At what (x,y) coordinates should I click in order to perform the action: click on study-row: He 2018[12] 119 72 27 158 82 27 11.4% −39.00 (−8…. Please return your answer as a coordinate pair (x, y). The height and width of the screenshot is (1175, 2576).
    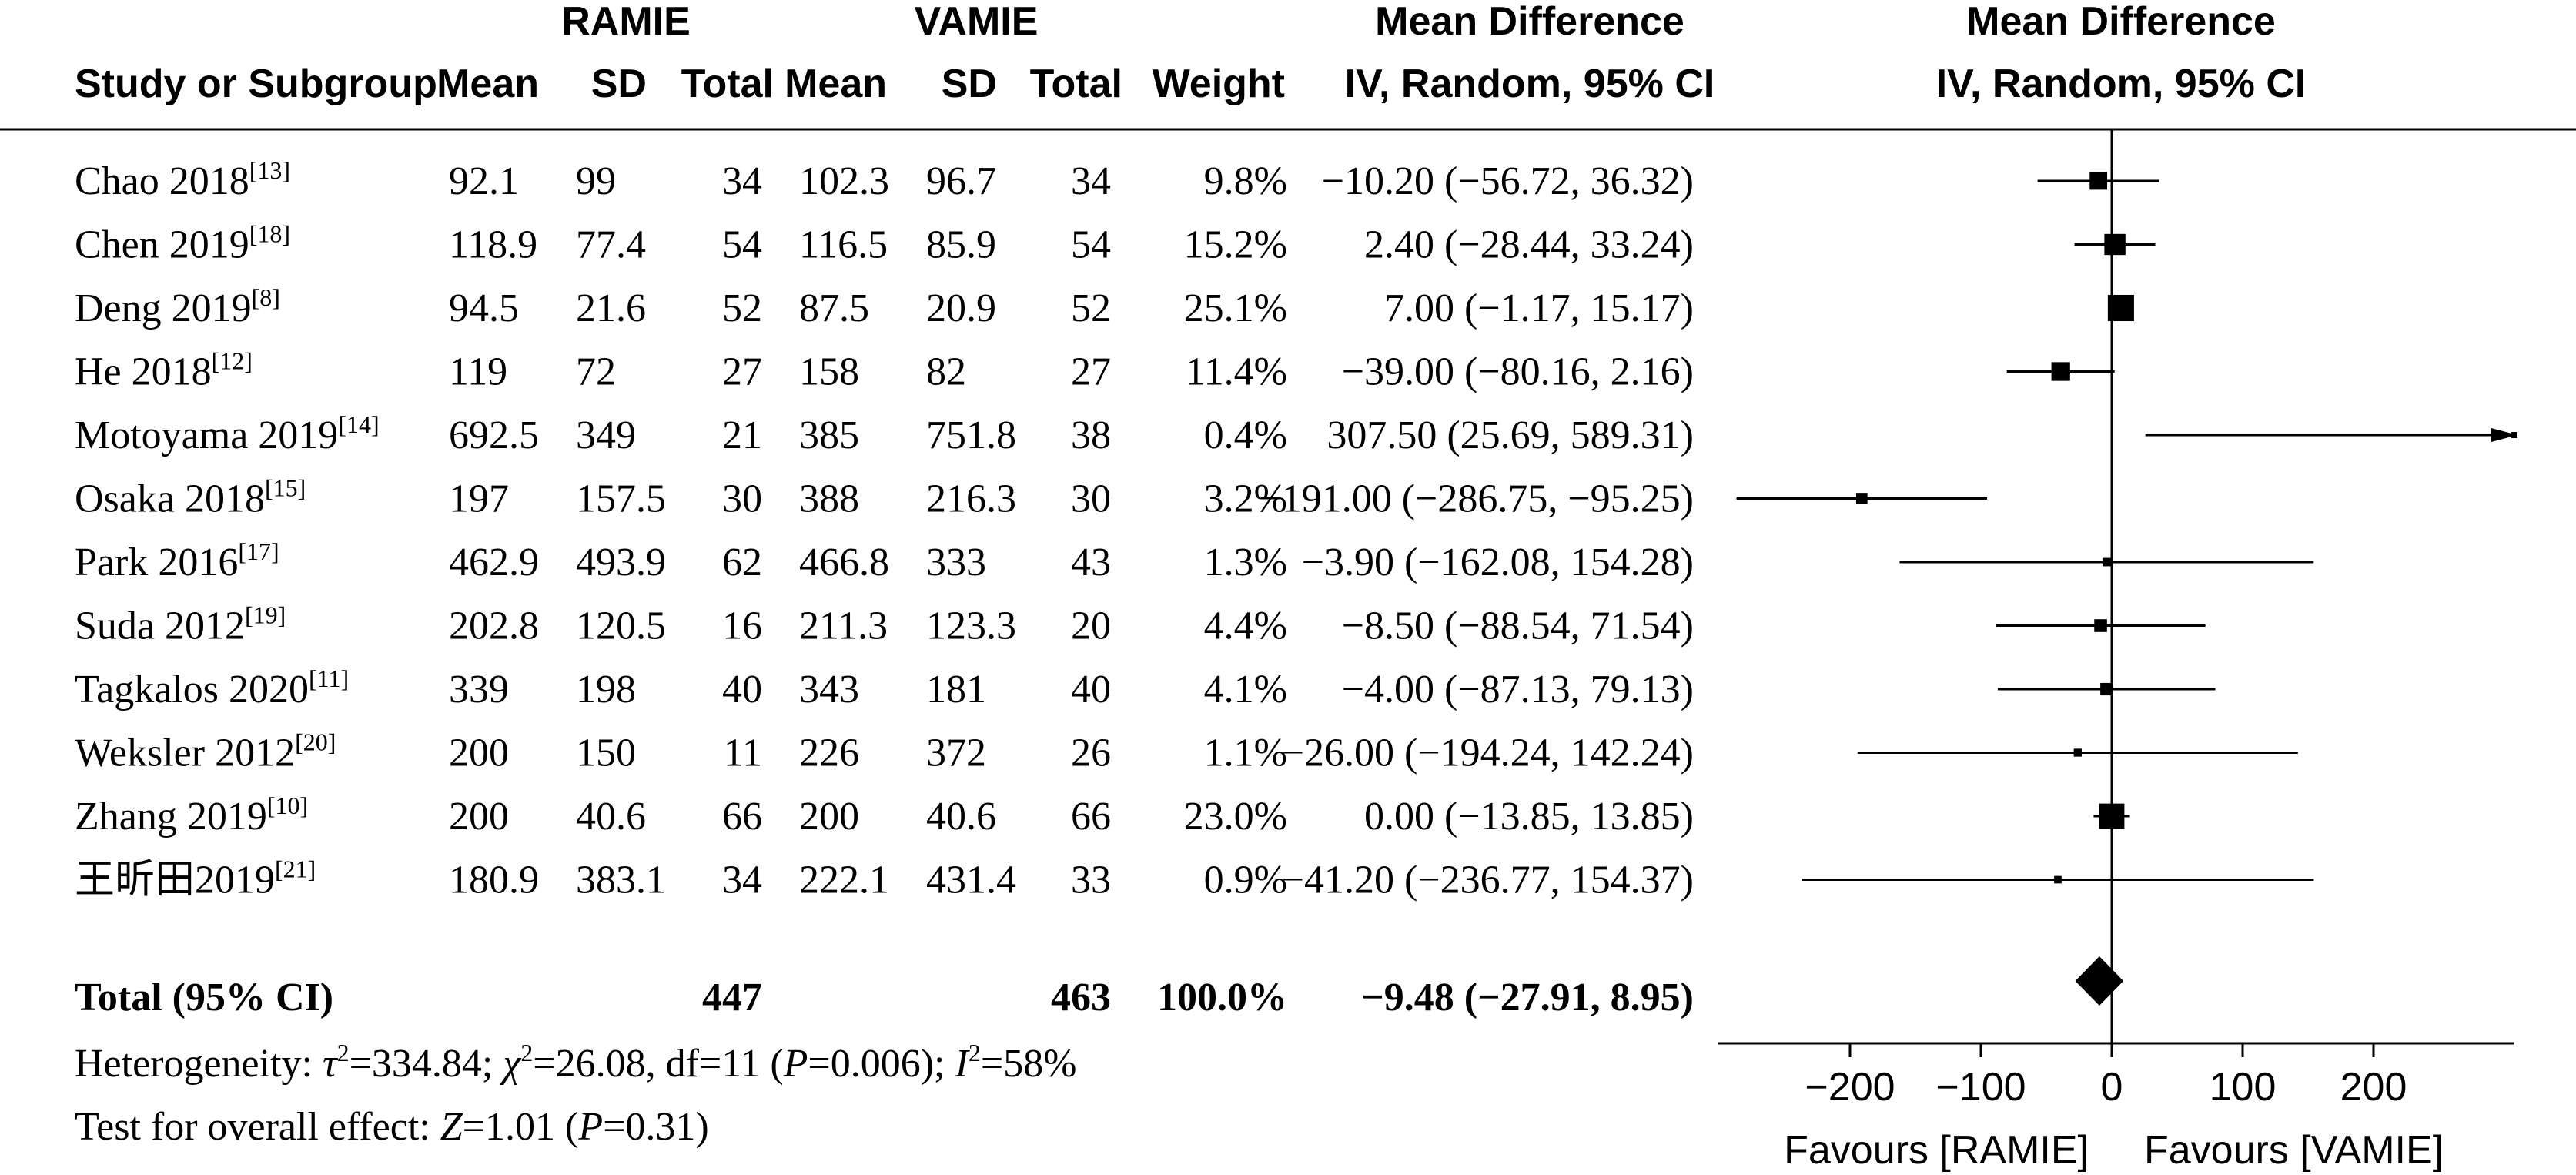
    Looking at the image, I should click on (884, 370).